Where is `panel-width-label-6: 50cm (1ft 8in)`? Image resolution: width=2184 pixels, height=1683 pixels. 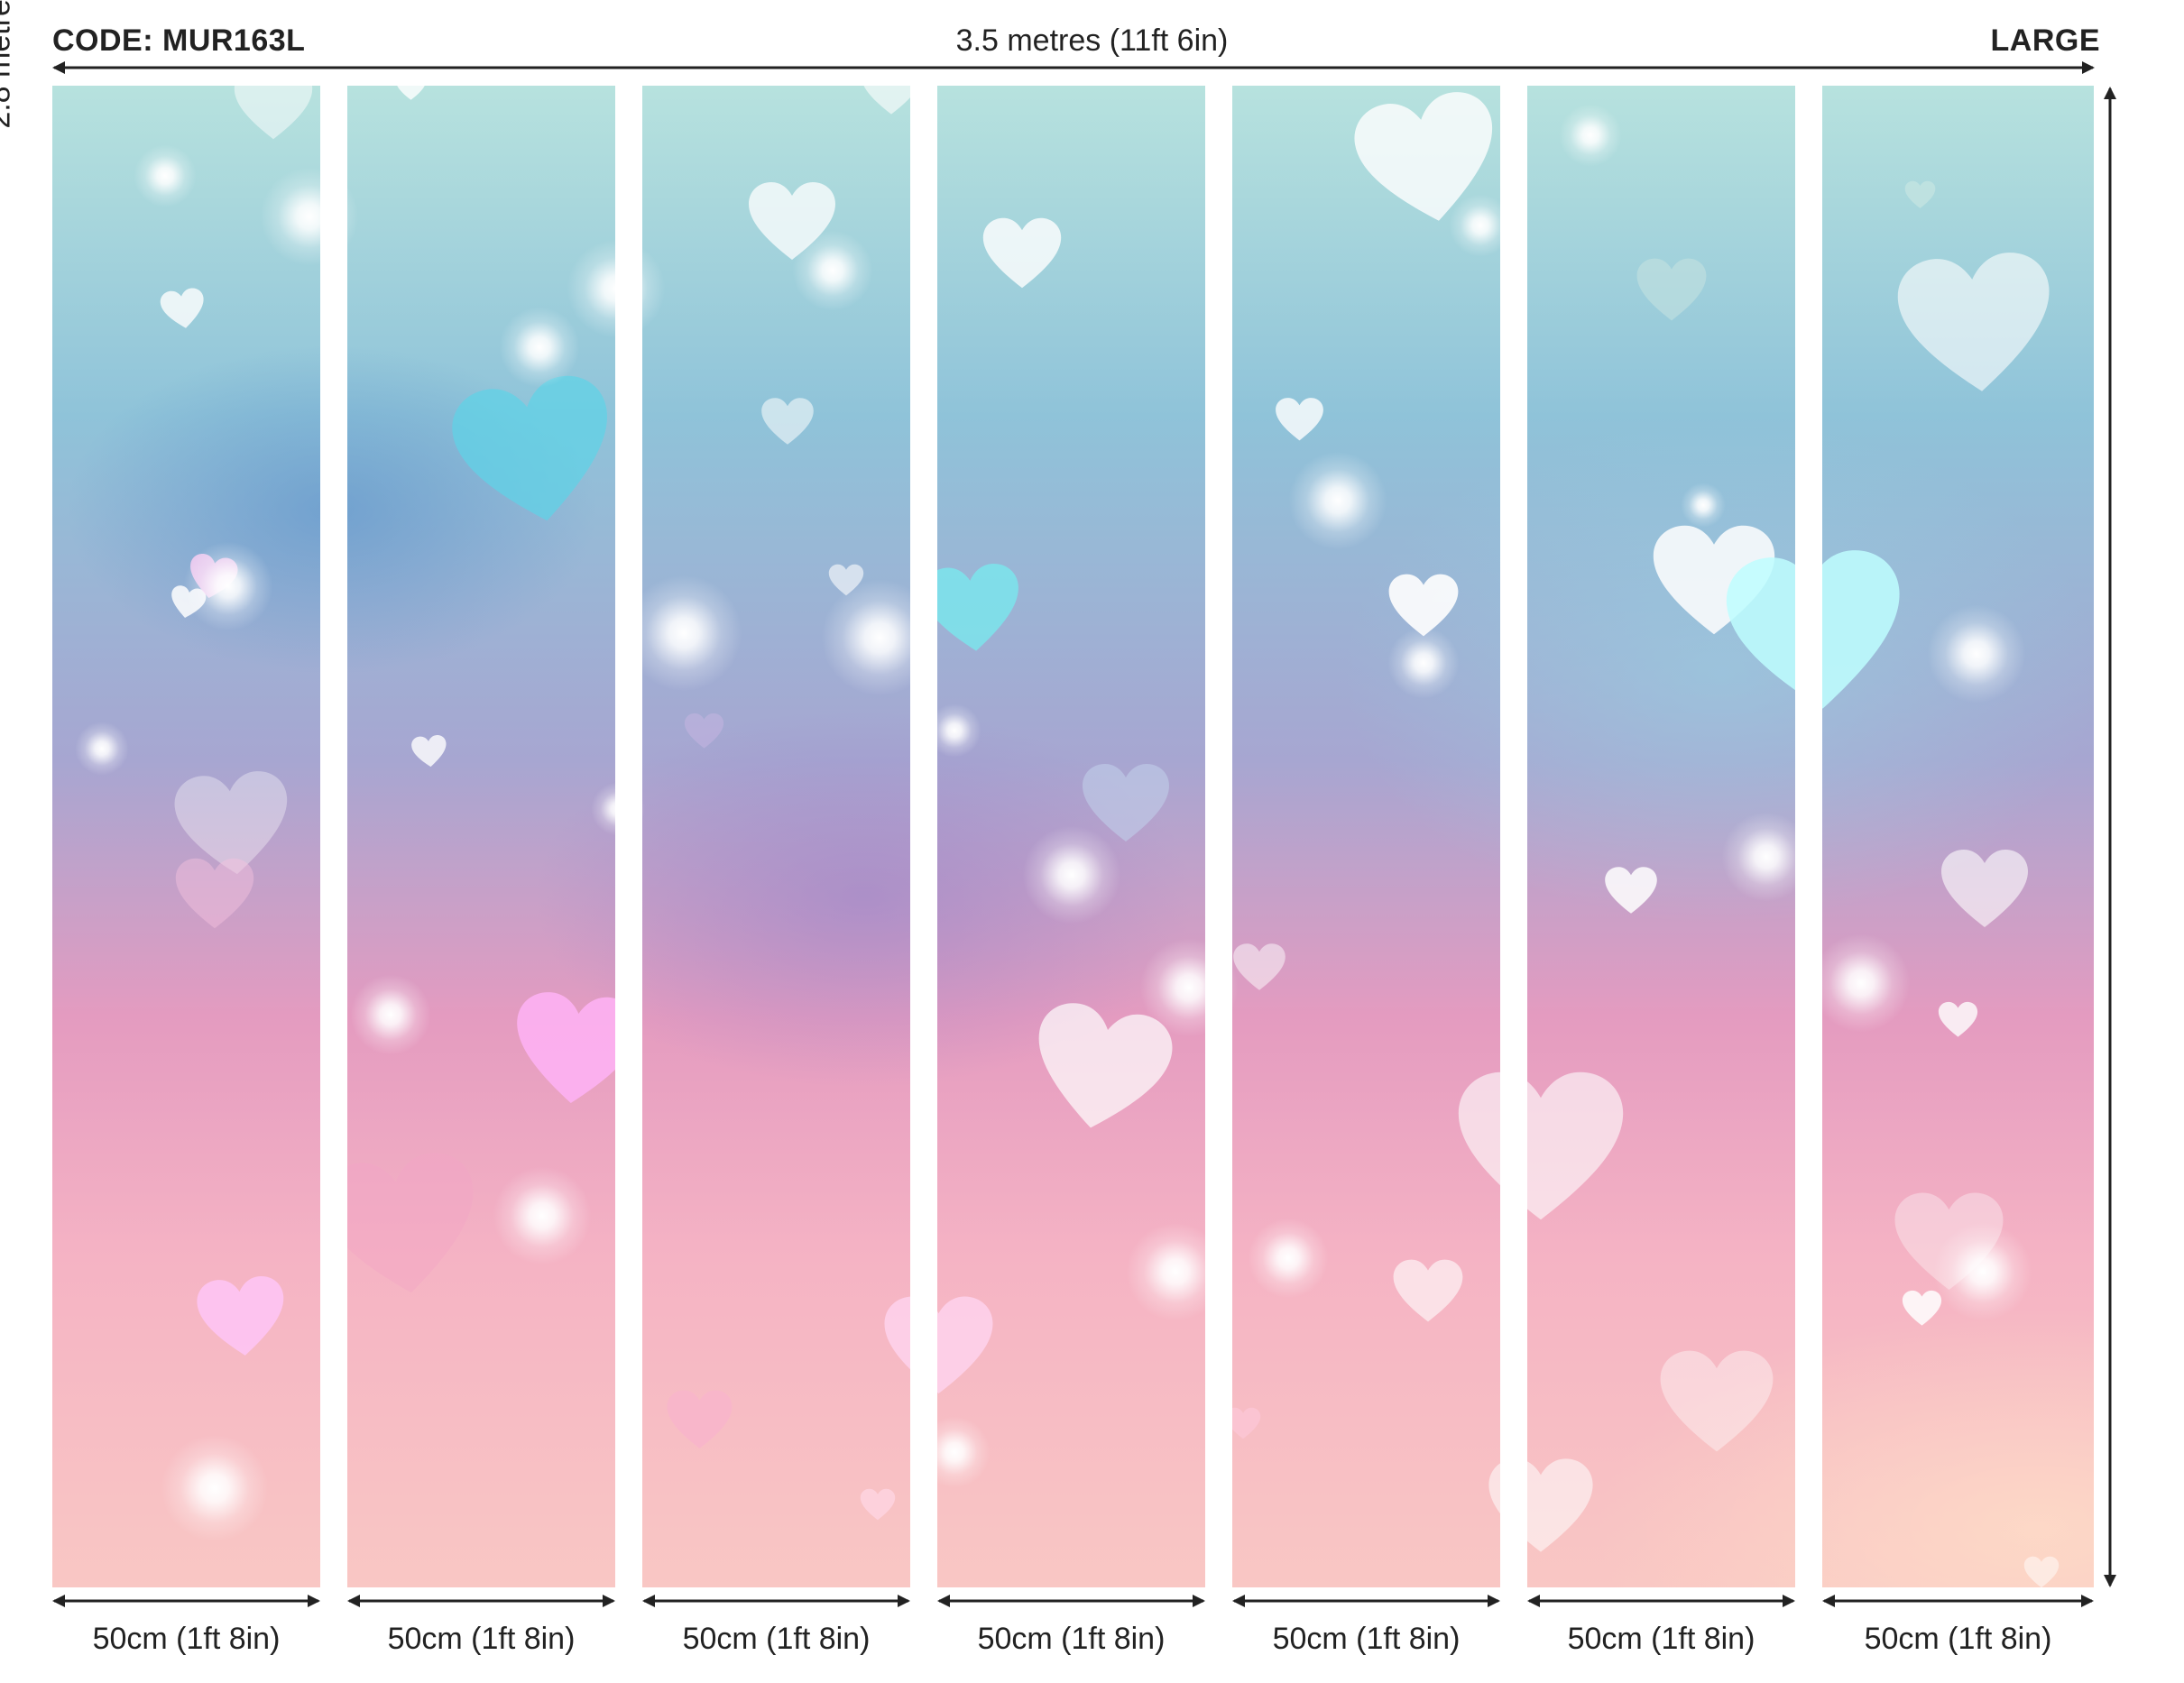
panel-width-label-6: 50cm (1ft 8in) is located at coordinates (1661, 1639).